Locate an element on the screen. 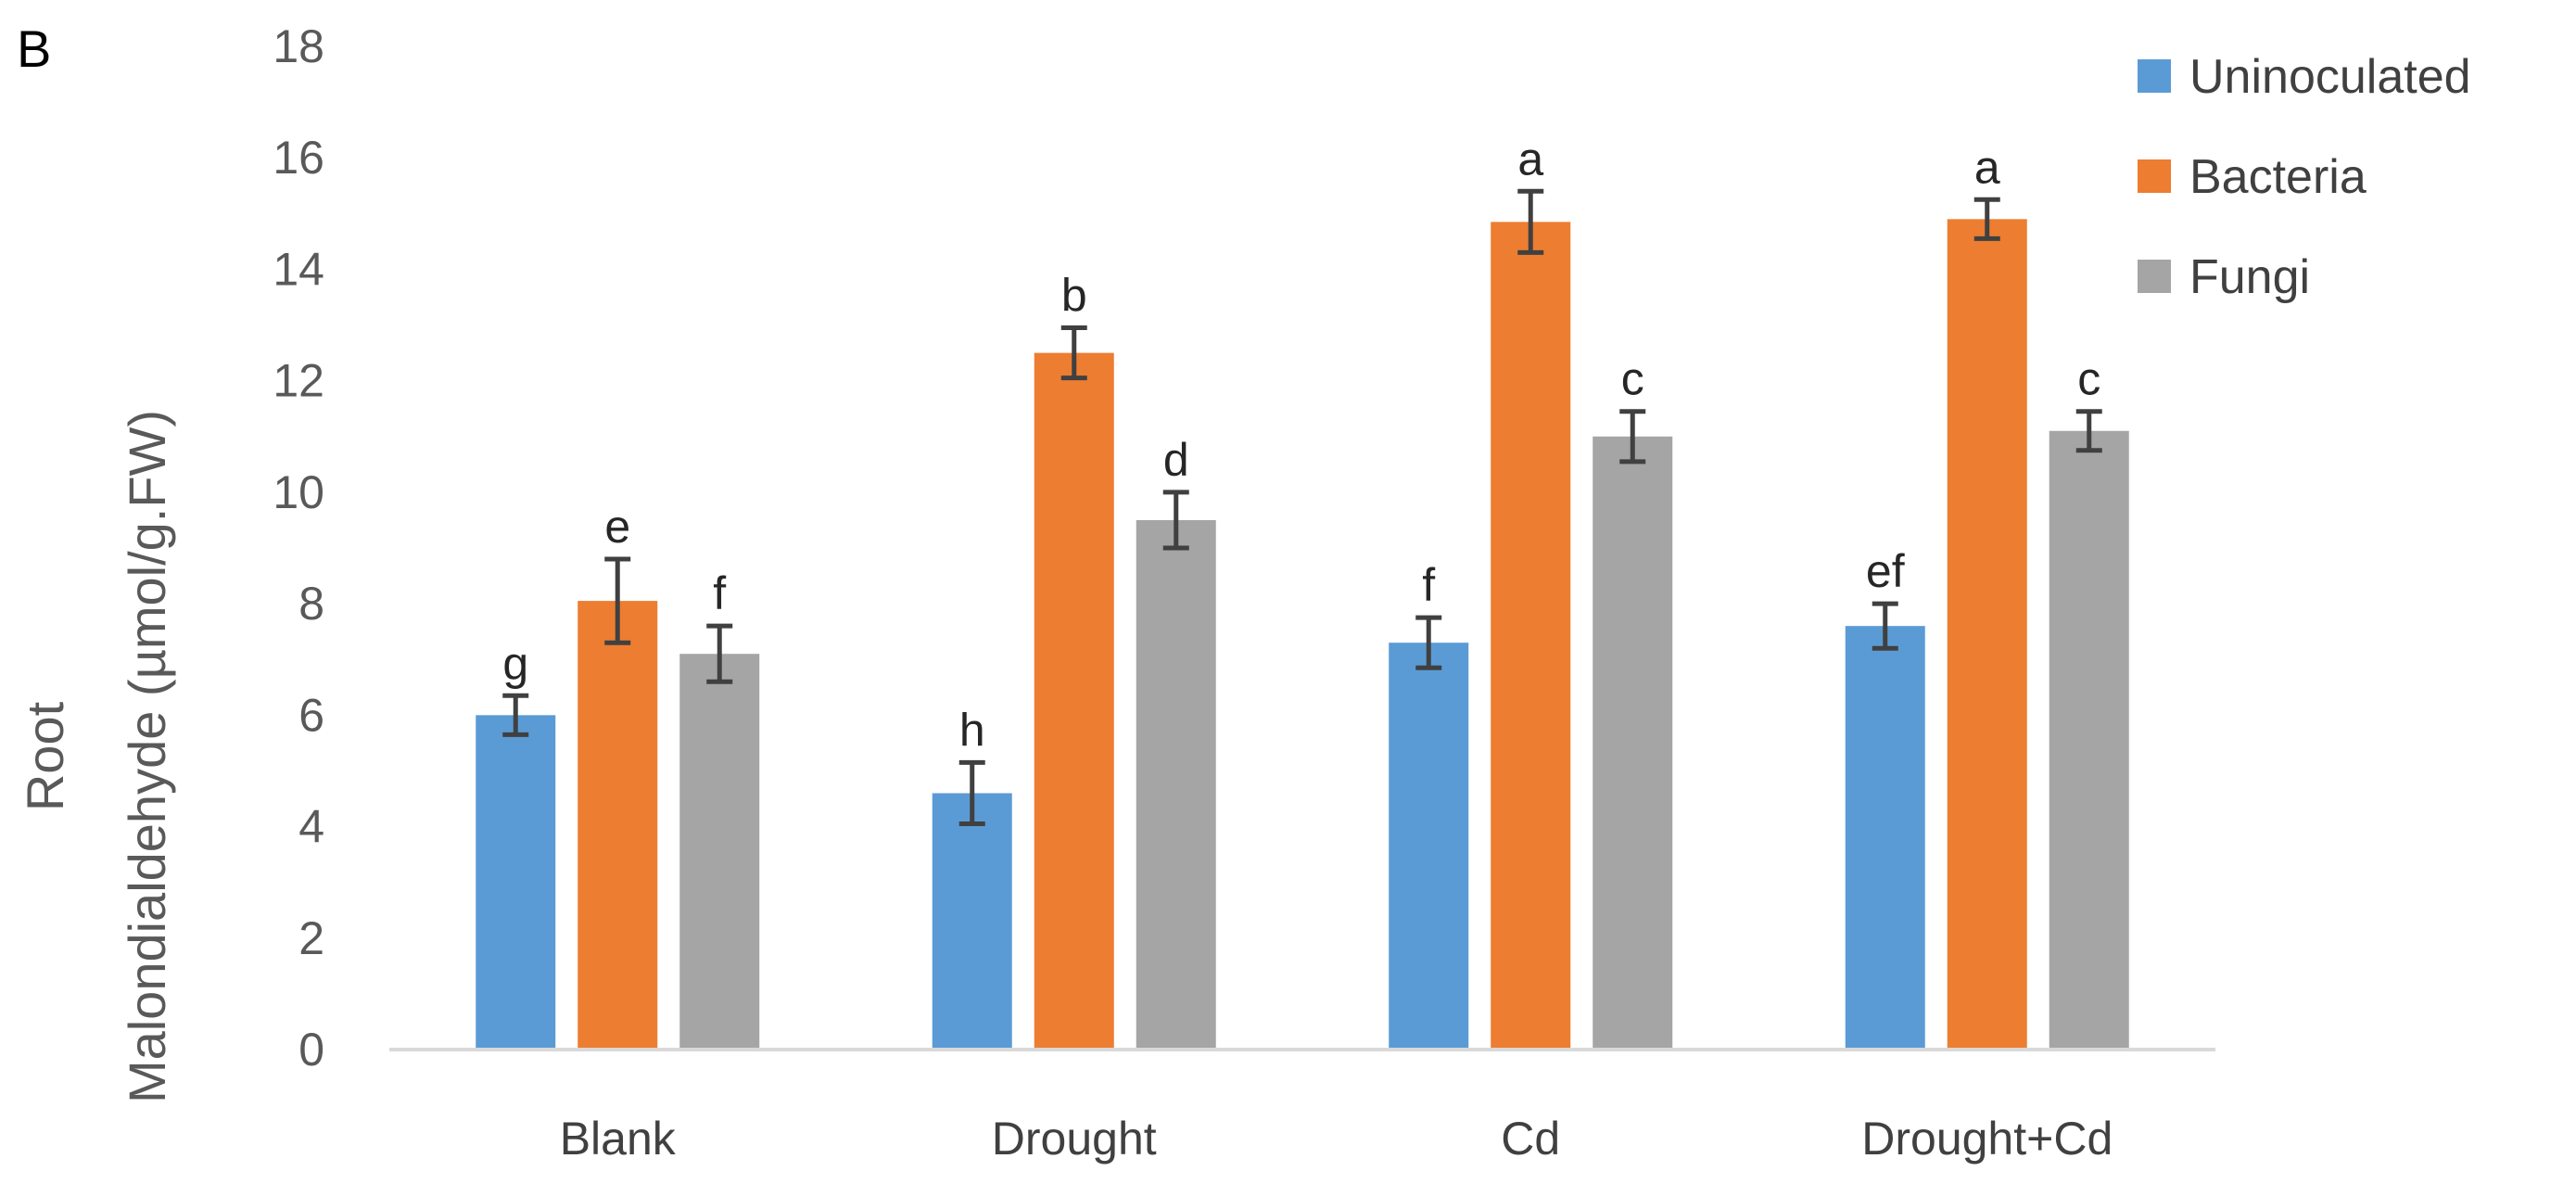 Image resolution: width=2576 pixels, height=1184 pixels. x-axis-categories: Blank Drought Cd Drought+Cd is located at coordinates (1336, 1139).